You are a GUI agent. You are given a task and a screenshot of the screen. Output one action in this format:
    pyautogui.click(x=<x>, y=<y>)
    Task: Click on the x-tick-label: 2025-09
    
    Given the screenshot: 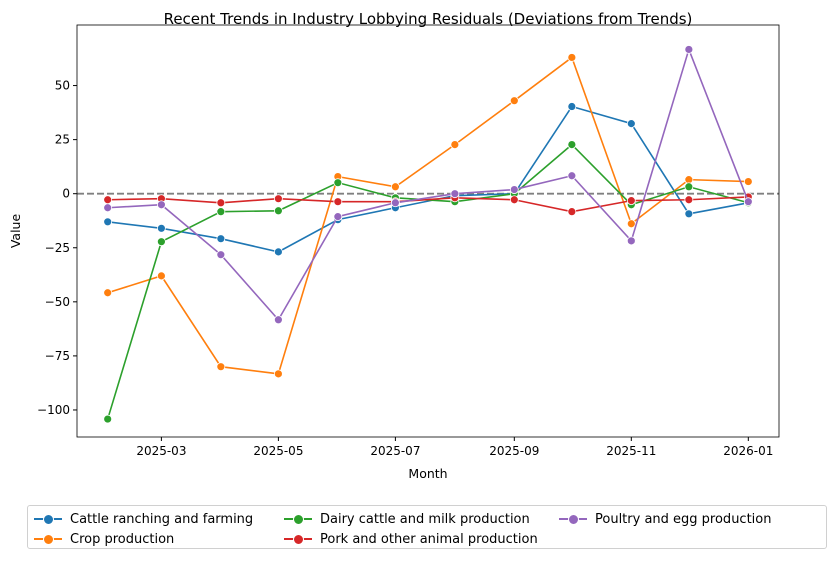 What is the action you would take?
    pyautogui.click(x=514, y=451)
    